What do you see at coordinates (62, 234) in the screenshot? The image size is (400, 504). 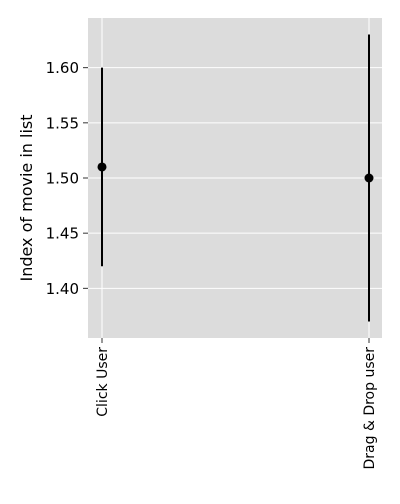 I see `y-tick-label: 1.45` at bounding box center [62, 234].